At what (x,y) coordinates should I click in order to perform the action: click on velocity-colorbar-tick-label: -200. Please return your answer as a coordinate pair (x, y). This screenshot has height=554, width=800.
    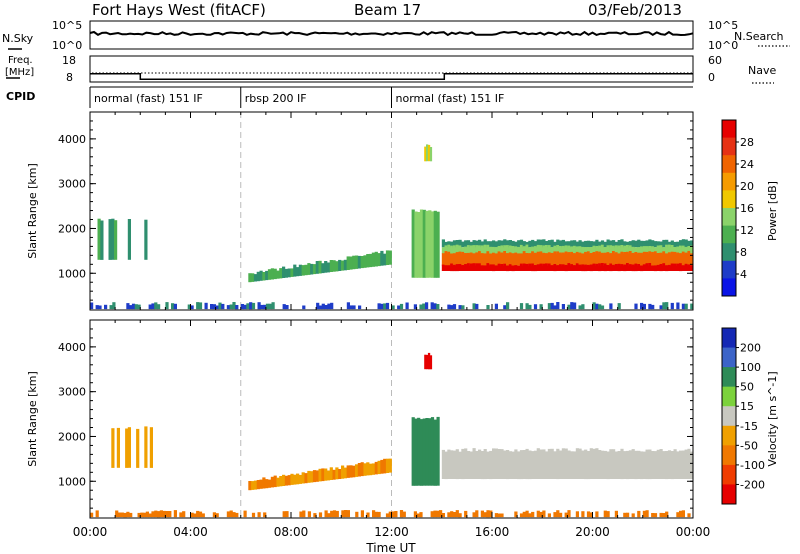
    Looking at the image, I should click on (752, 484).